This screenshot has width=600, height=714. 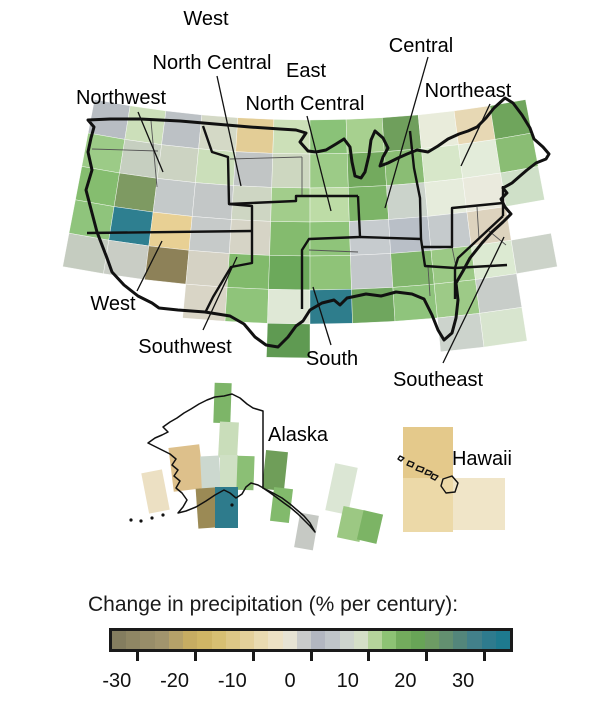 What do you see at coordinates (332, 359) in the screenshot?
I see `region-label-south: South` at bounding box center [332, 359].